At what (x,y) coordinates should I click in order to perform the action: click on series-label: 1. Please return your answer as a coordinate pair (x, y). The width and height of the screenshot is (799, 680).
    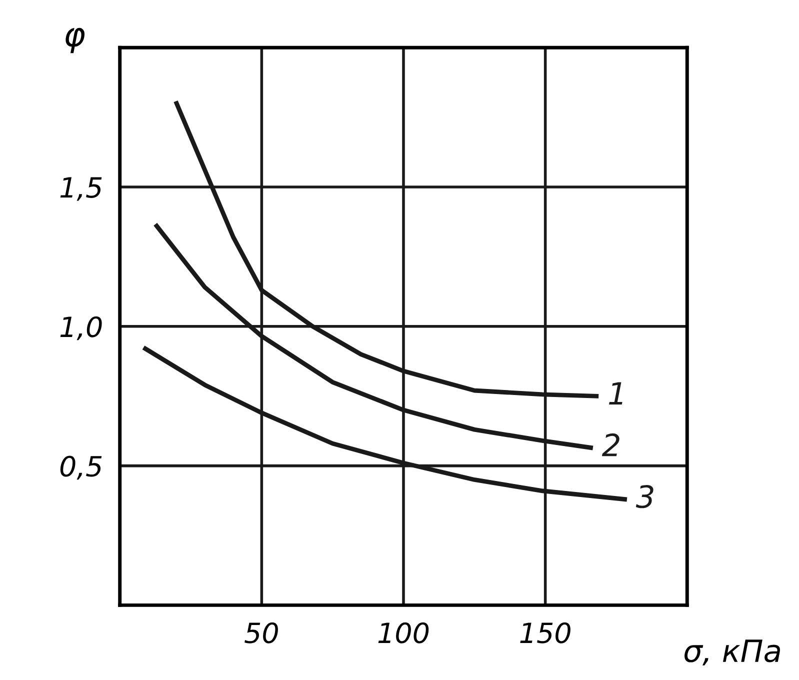
    Looking at the image, I should click on (615, 393).